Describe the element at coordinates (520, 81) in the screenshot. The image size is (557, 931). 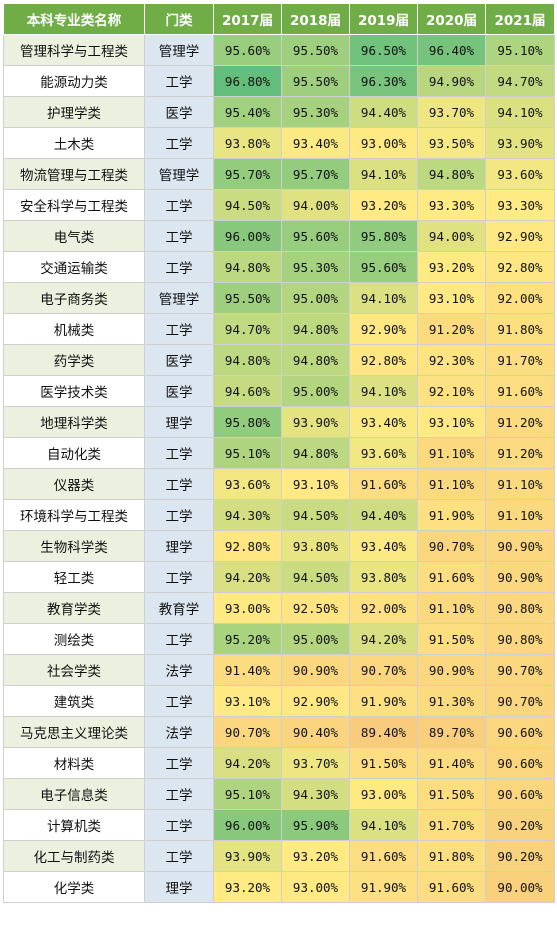
I see `rate-cell: 94.70%` at that location.